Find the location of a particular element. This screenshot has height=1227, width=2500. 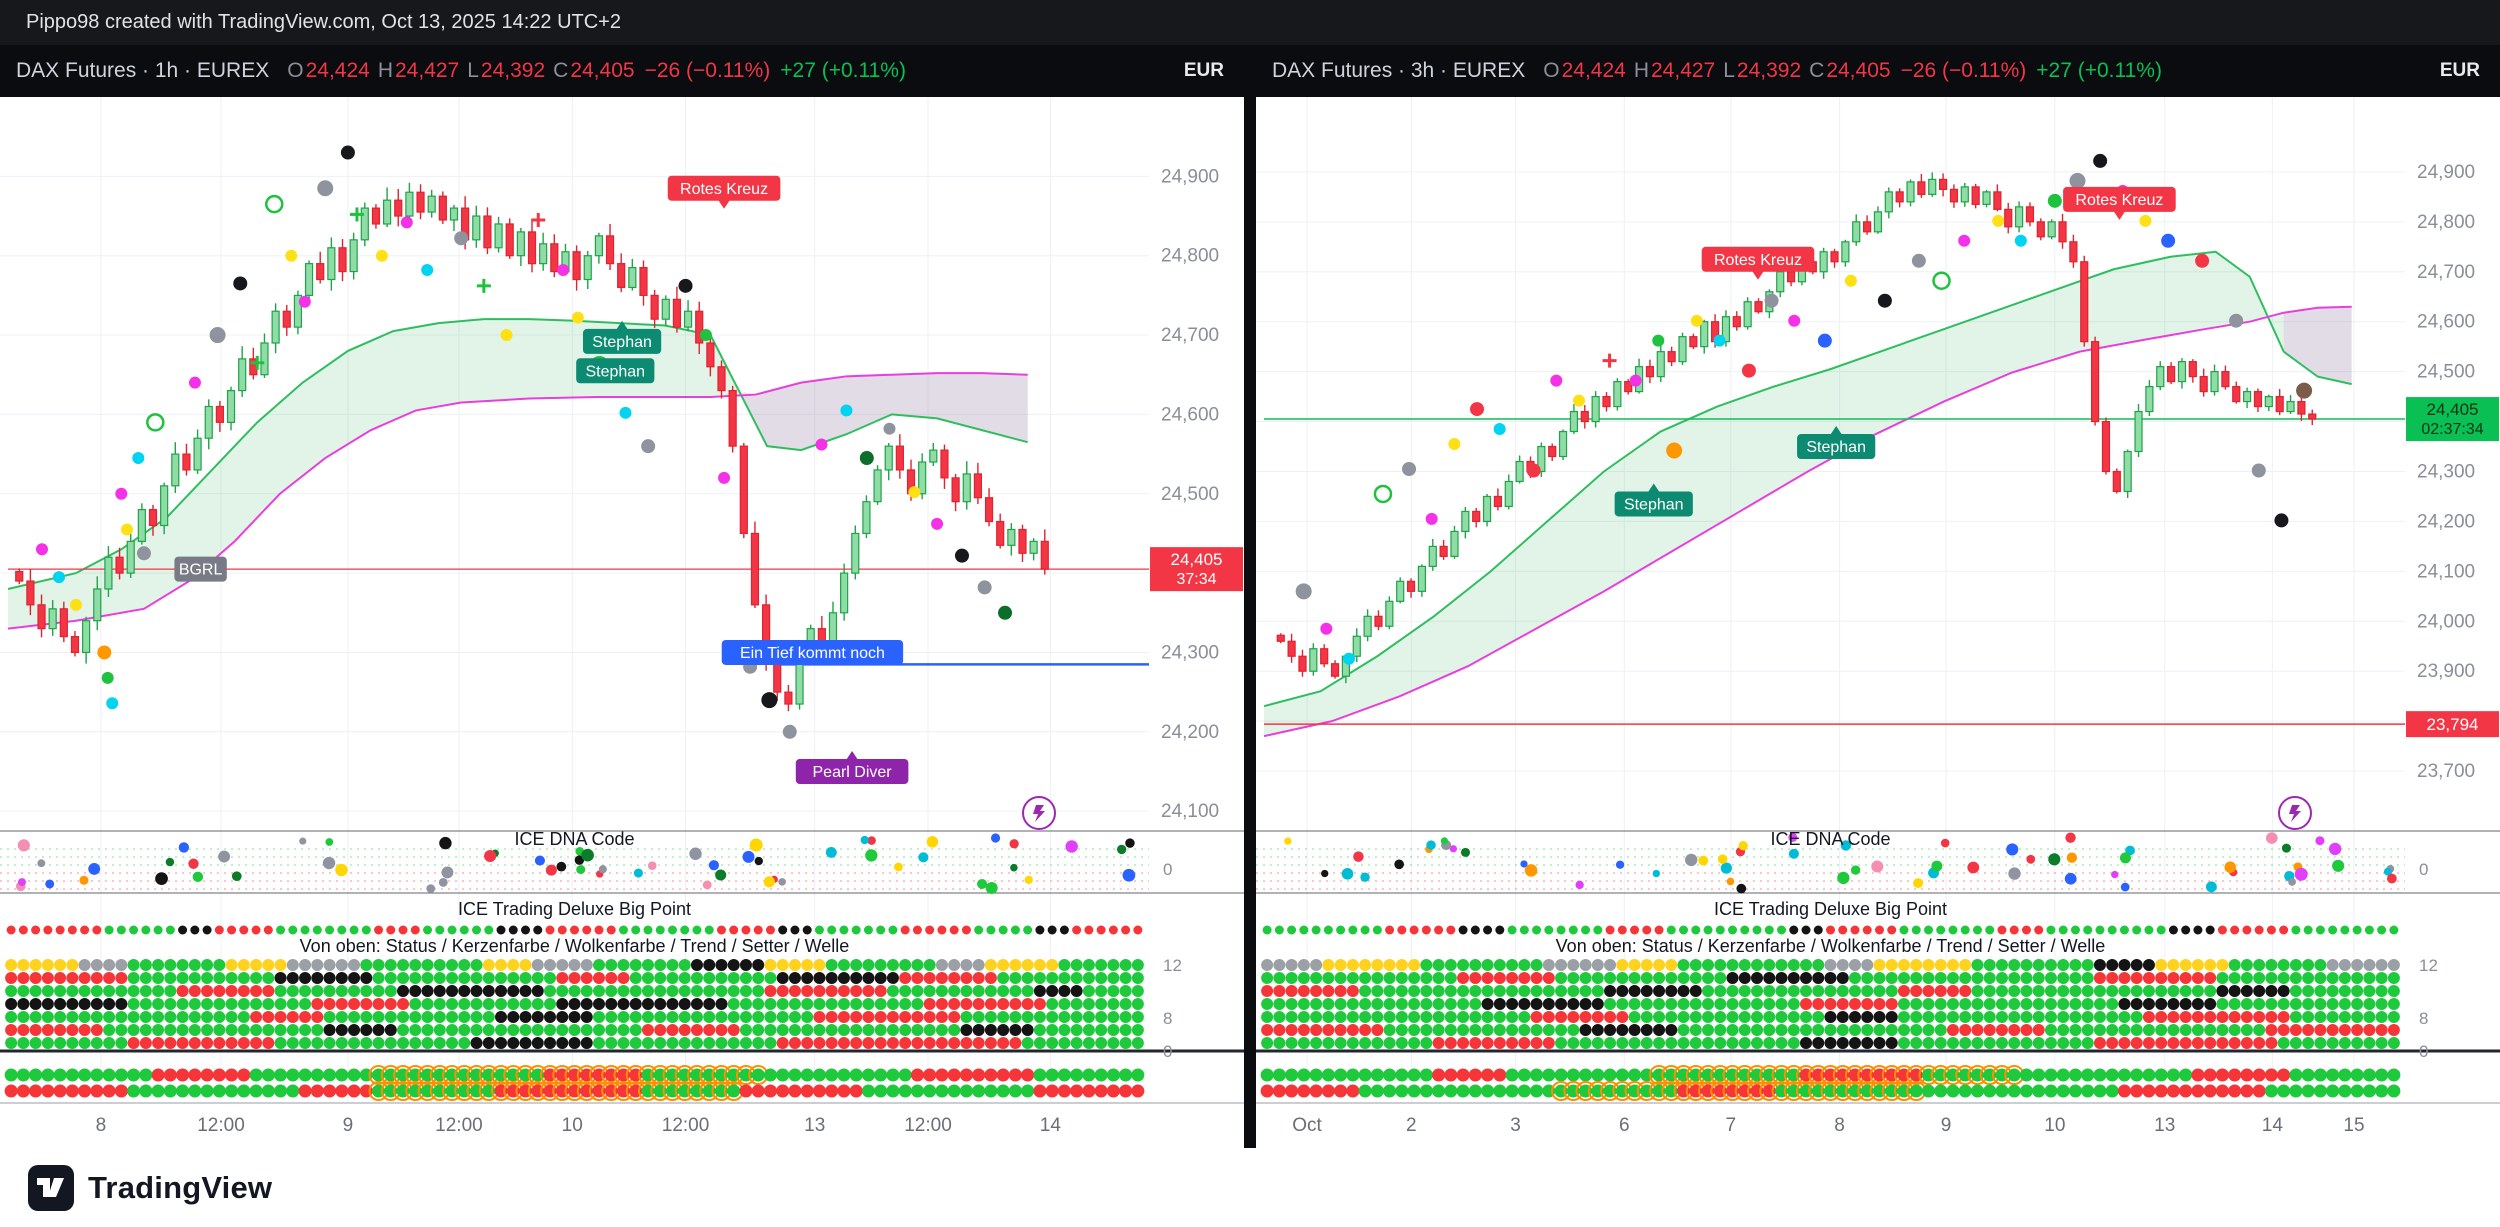

last-price-badge: 23,794 is located at coordinates (2452, 724).